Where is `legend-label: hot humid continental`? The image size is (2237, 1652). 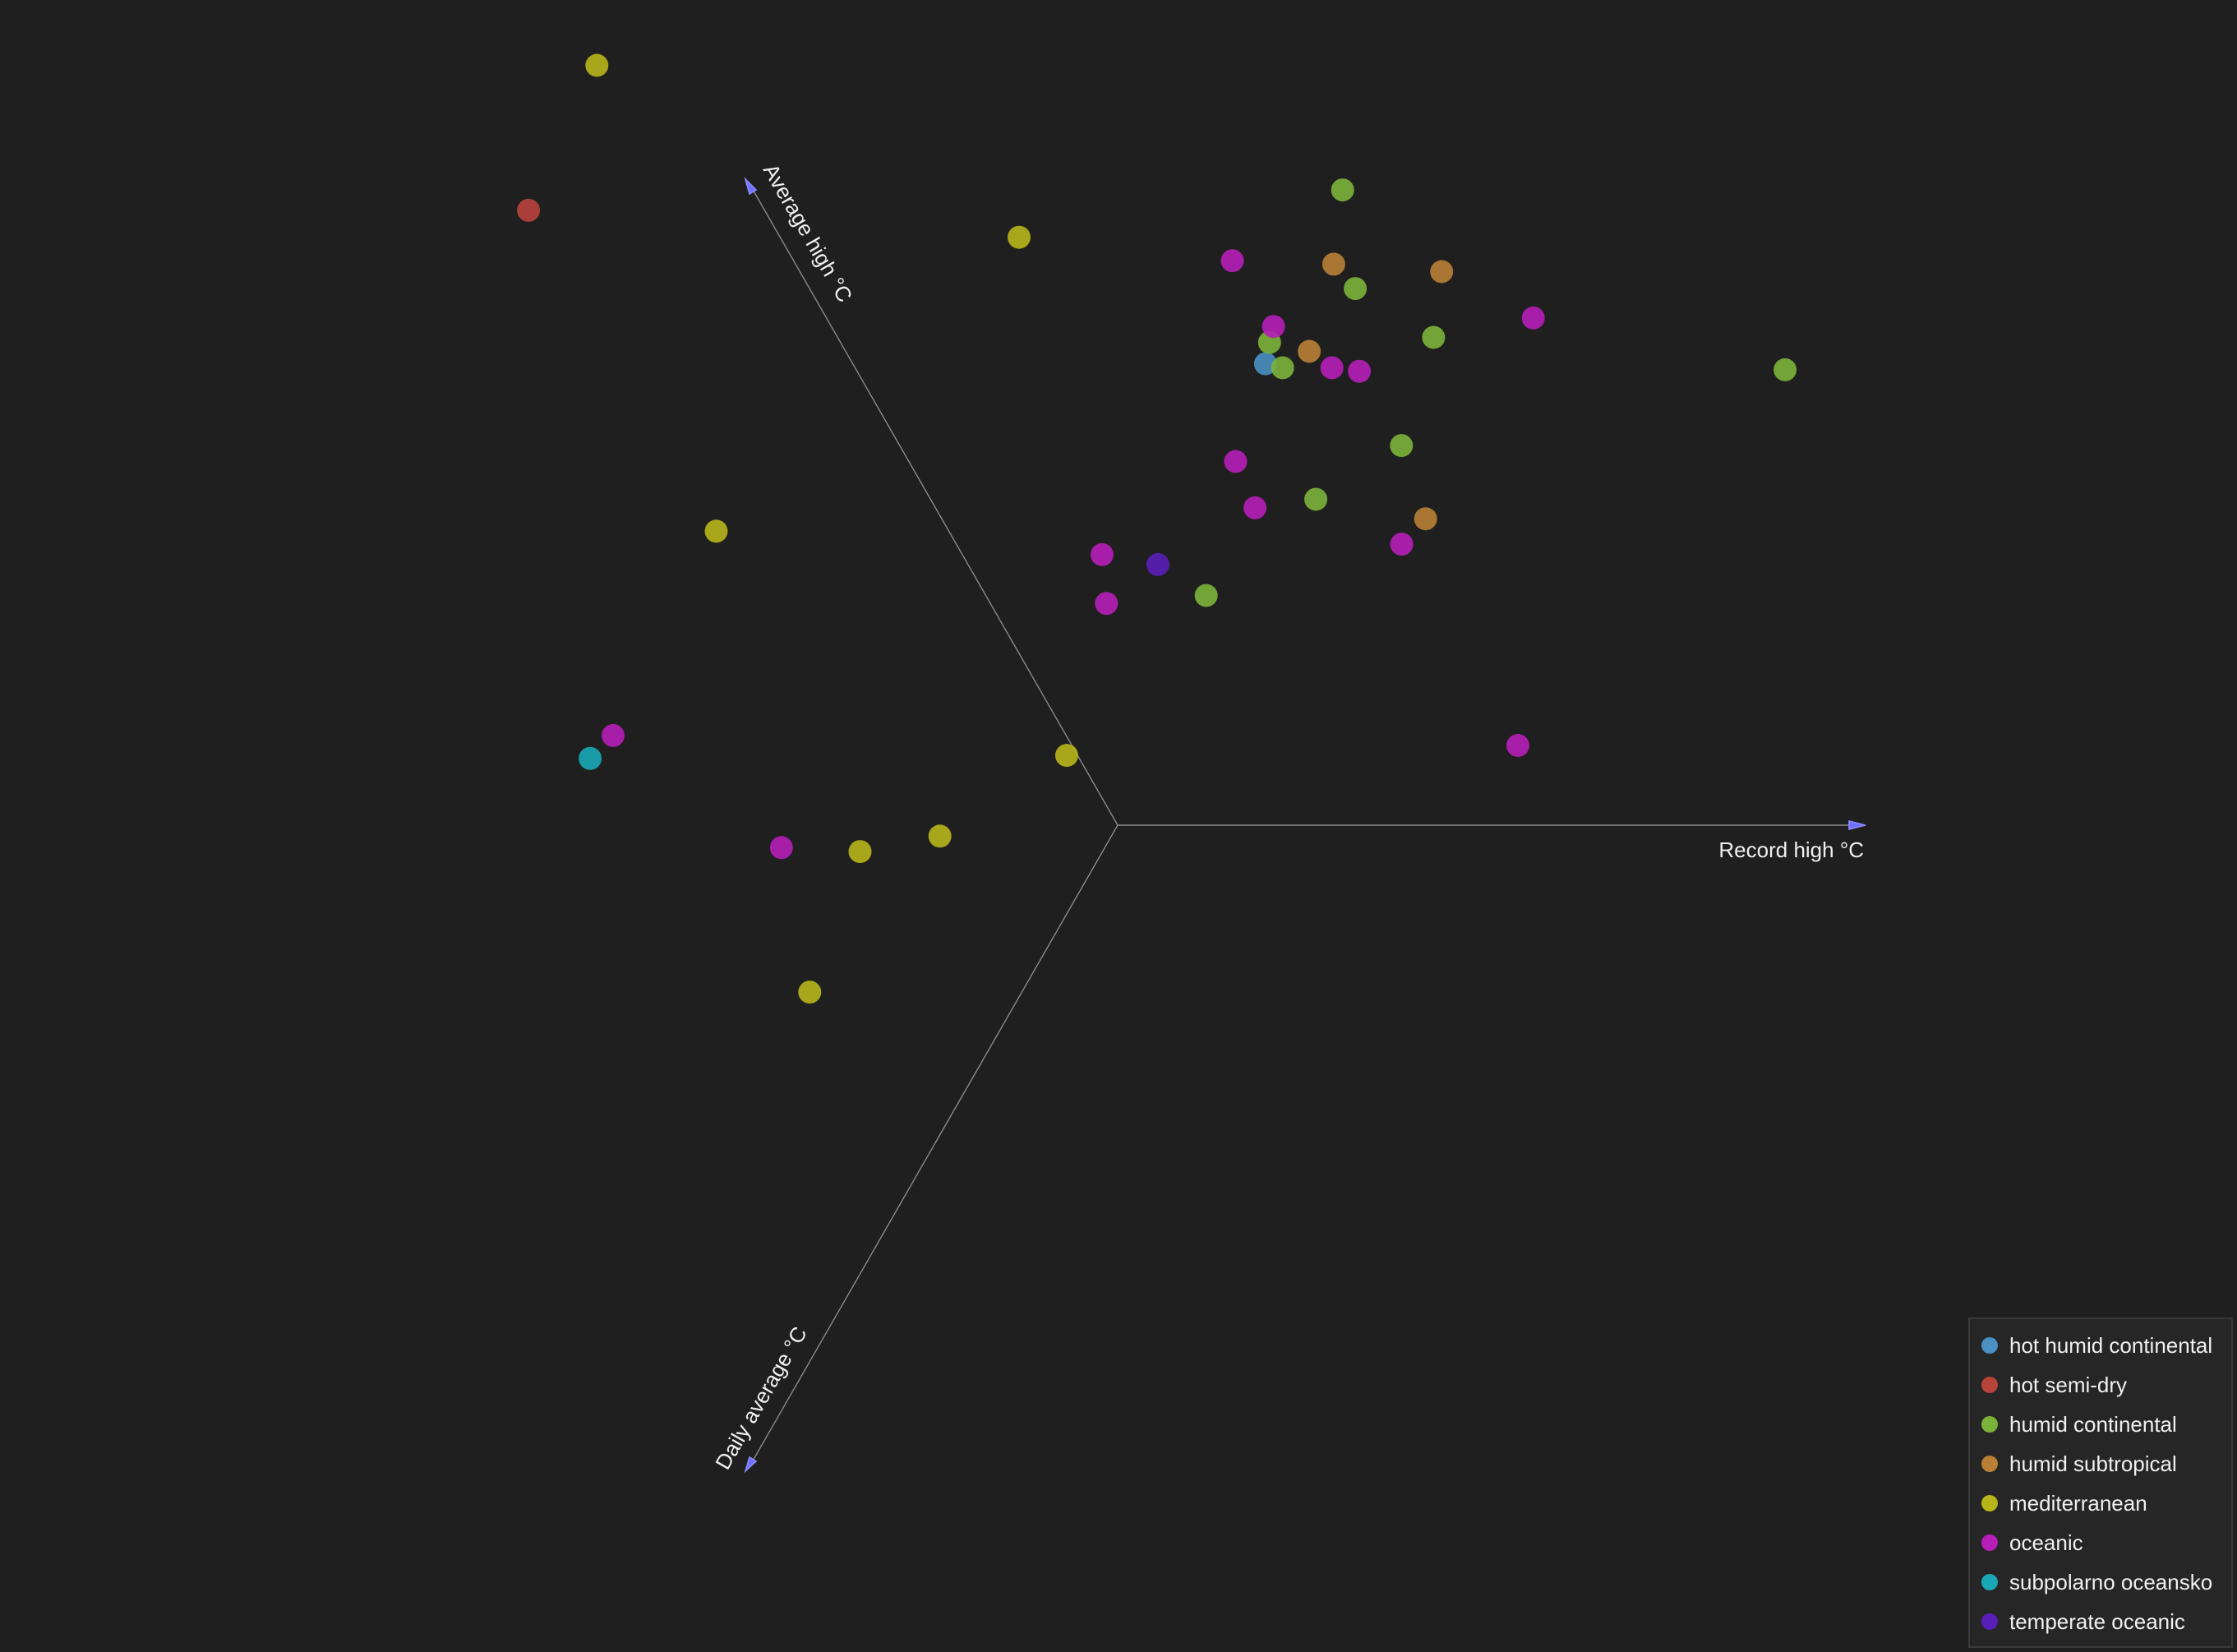 legend-label: hot humid continental is located at coordinates (2111, 1345).